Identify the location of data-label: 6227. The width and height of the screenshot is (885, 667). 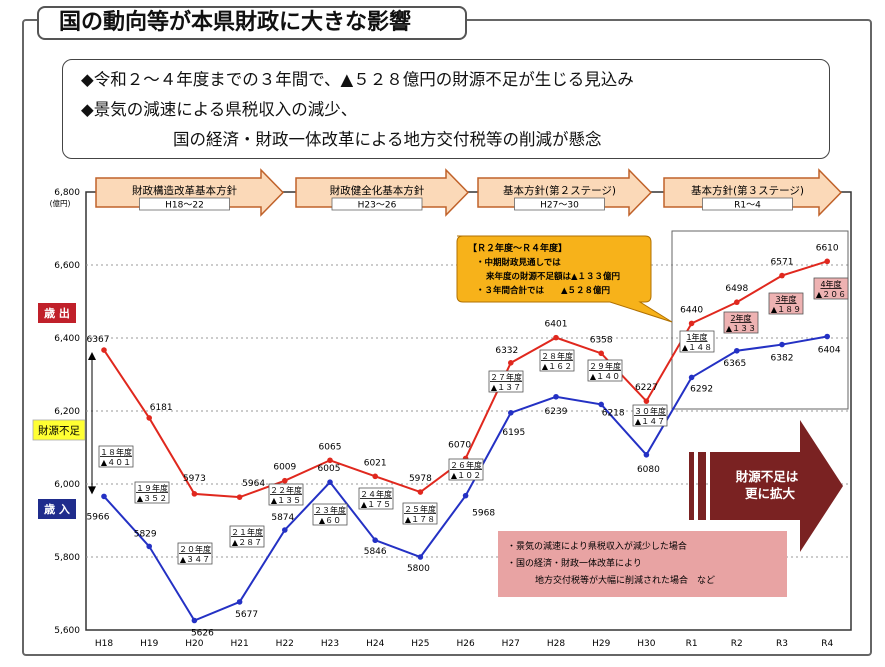
(646, 388).